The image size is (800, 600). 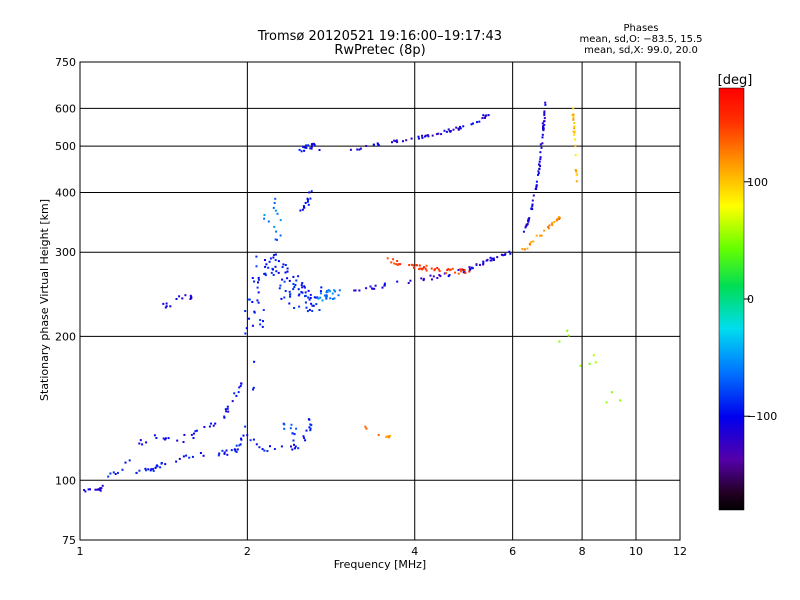 I want to click on x-tick-label: 10, so click(x=636, y=551).